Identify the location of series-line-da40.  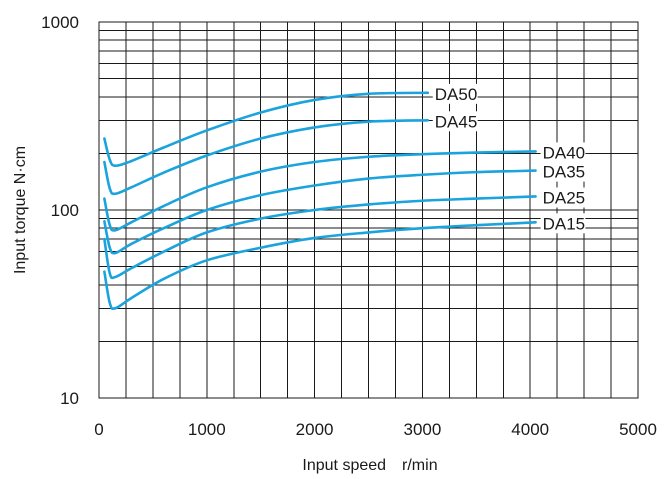
(320, 191).